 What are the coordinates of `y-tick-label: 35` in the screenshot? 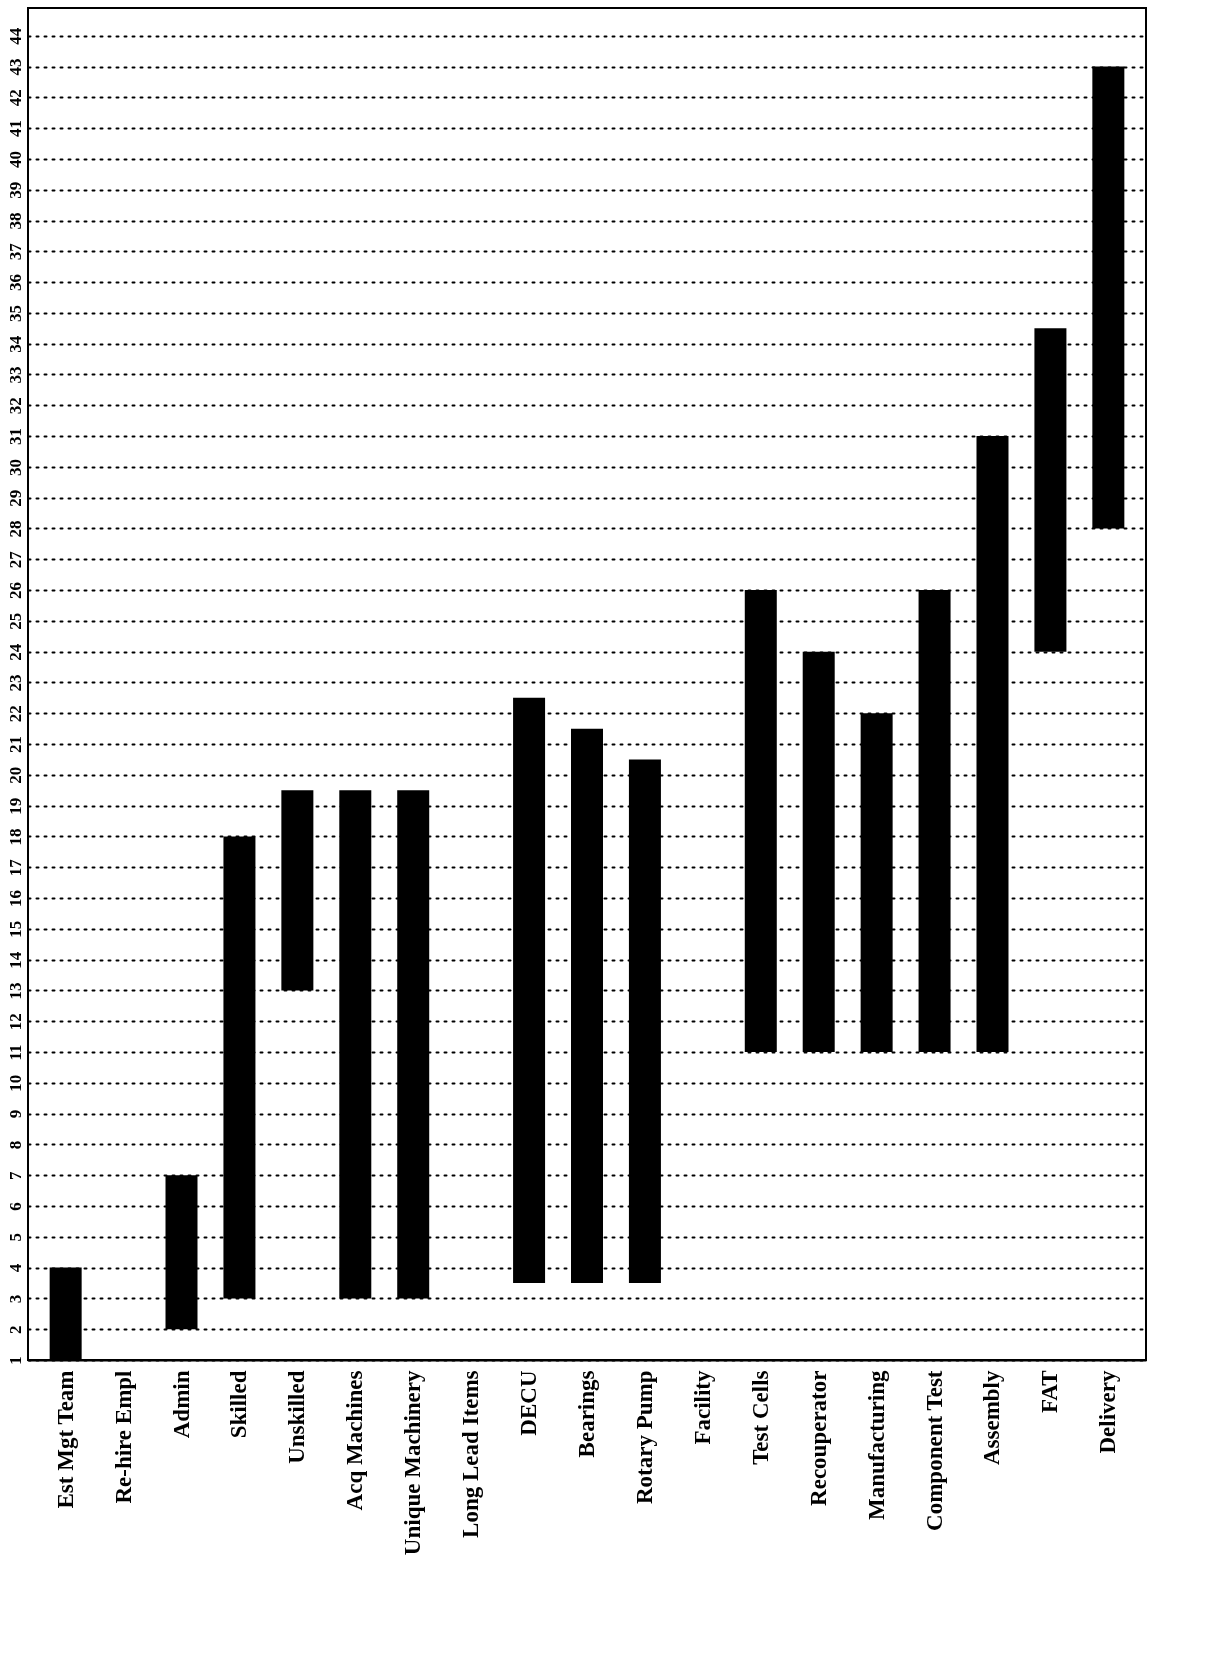 It's located at (15, 313).